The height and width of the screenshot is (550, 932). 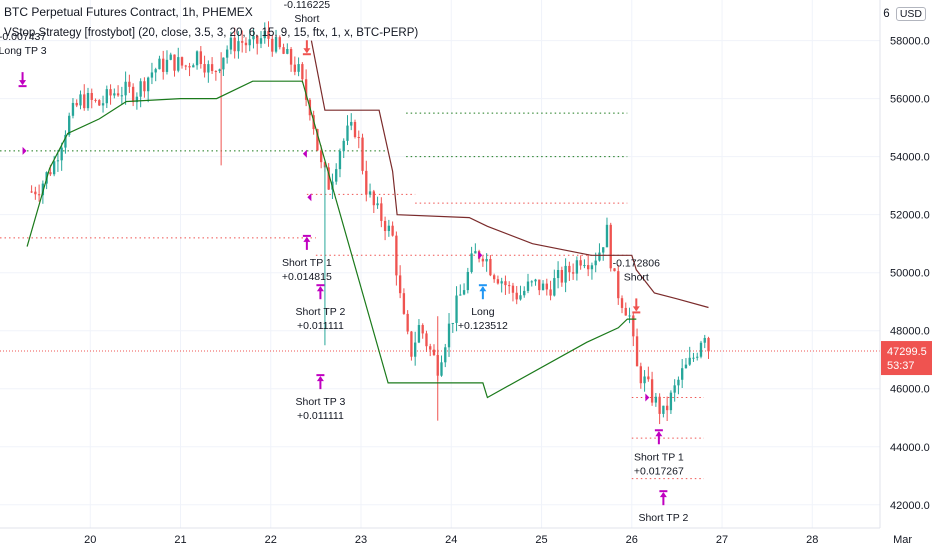 What do you see at coordinates (636, 263) in the screenshot?
I see `signal-label-value: -0.172806` at bounding box center [636, 263].